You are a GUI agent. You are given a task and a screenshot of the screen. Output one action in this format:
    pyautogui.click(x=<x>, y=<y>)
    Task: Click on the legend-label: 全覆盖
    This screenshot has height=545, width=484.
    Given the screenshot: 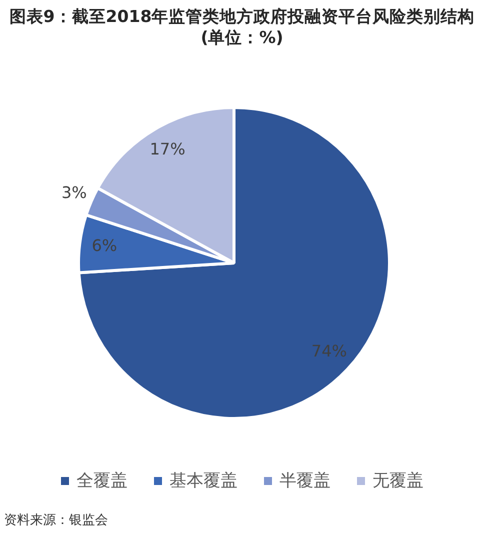 What is the action you would take?
    pyautogui.click(x=102, y=481)
    